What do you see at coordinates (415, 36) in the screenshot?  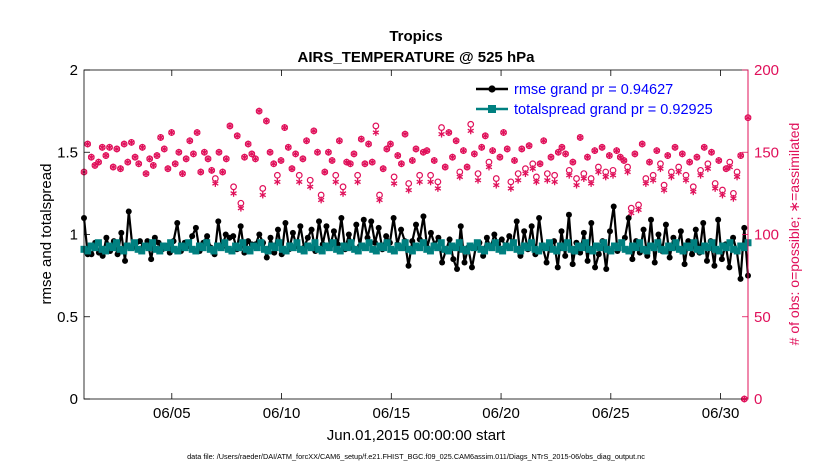 I see `chart-title: Tropics` at bounding box center [415, 36].